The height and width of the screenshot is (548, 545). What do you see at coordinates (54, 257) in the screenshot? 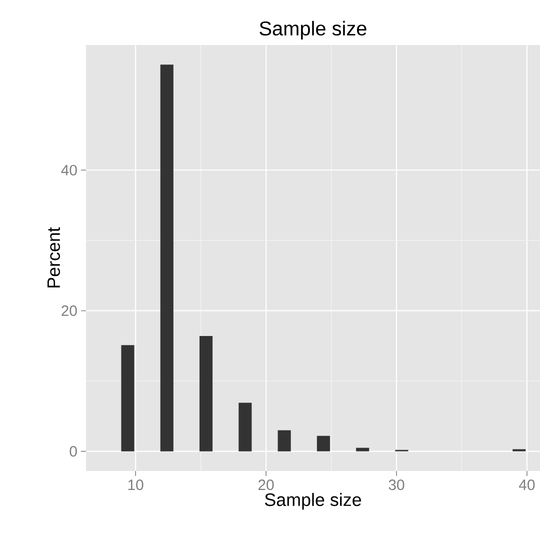
I see `y-axis-title: Percent` at bounding box center [54, 257].